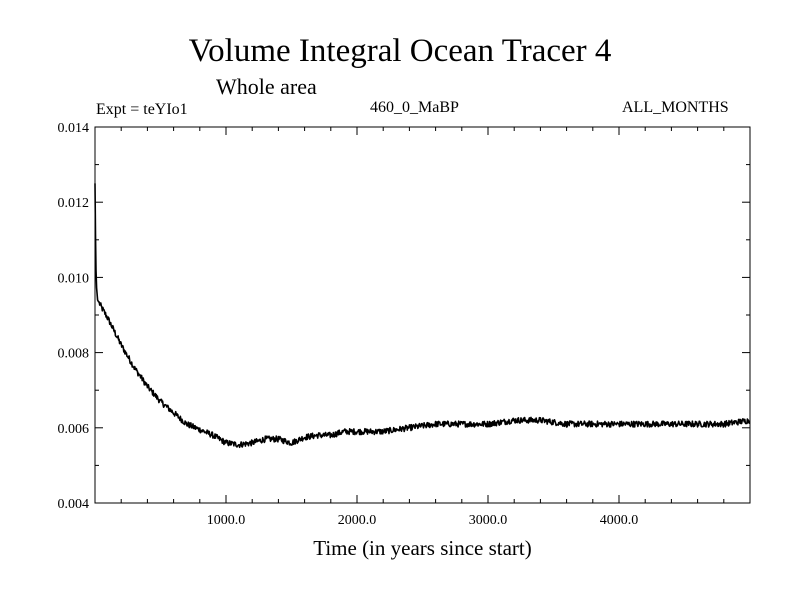  What do you see at coordinates (619, 520) in the screenshot?
I see `x-tick-label: 4000.0` at bounding box center [619, 520].